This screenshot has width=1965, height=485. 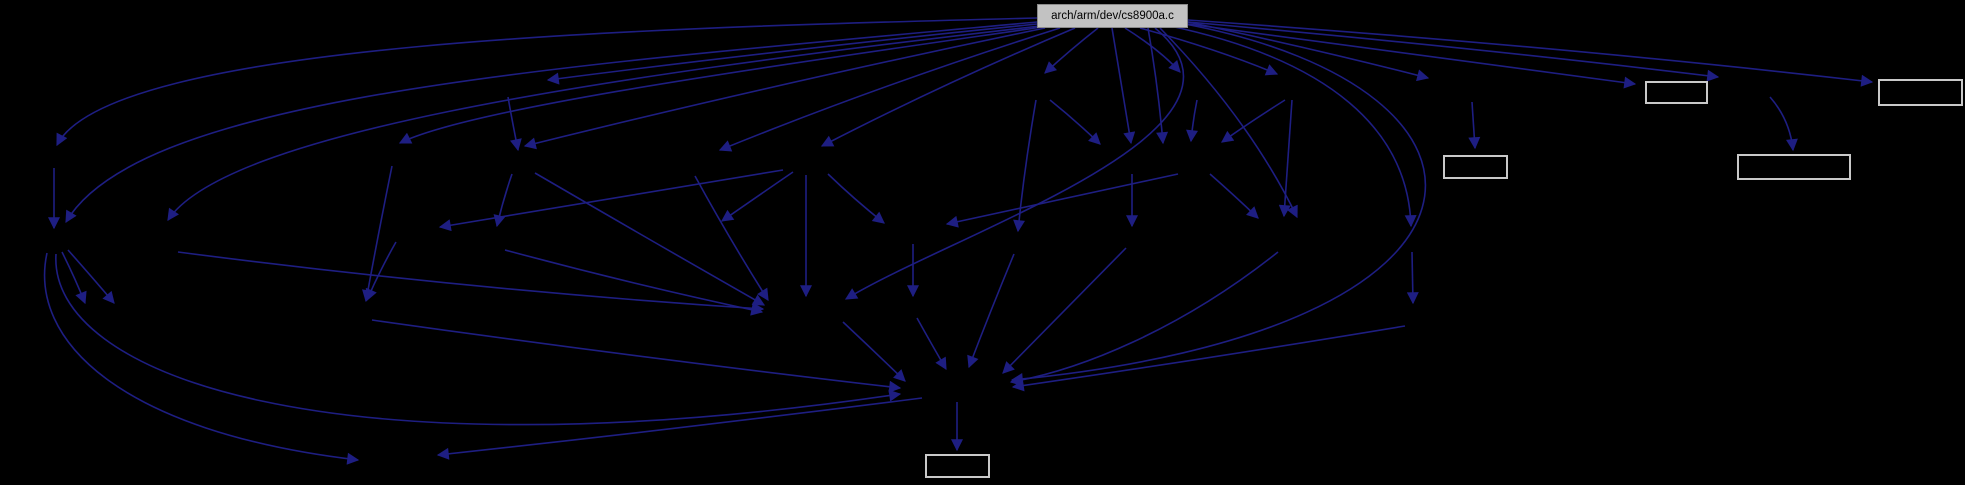 What do you see at coordinates (636, 356) in the screenshot?
I see `edge-n13-to-hubH` at bounding box center [636, 356].